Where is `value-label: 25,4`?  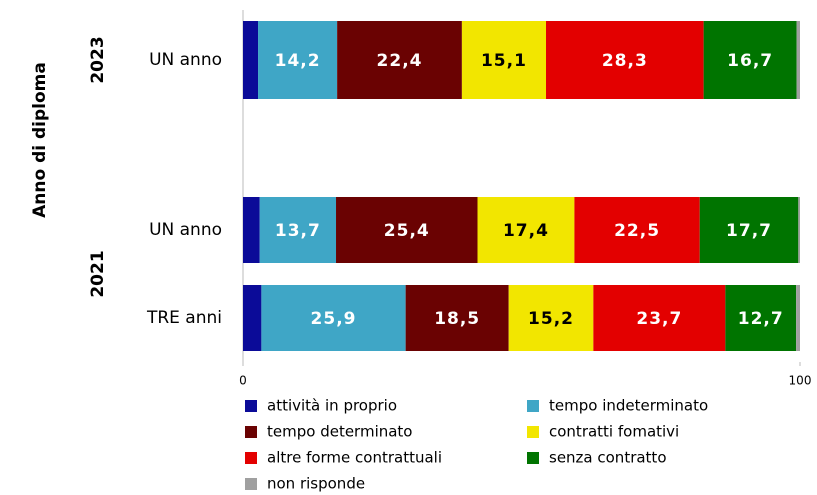
value-label: 25,4 is located at coordinates (407, 231).